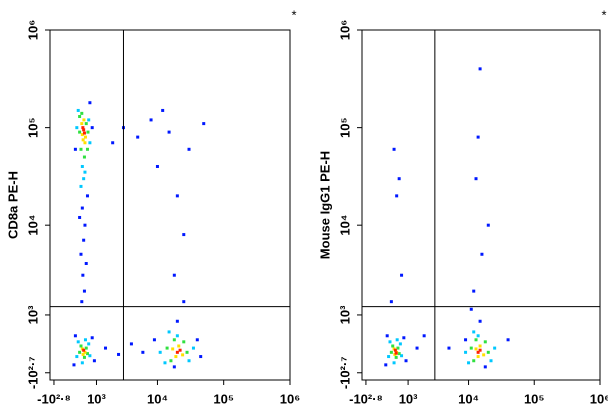 The image size is (608, 417). Describe the element at coordinates (32, 127) in the screenshot. I see `y-tick-label: 10⁵` at that location.